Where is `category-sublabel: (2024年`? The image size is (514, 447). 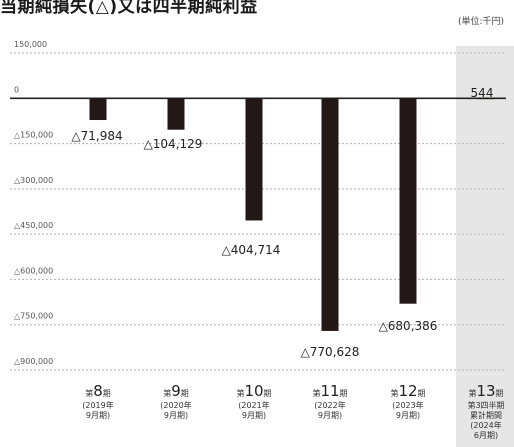 category-sublabel: (2024年 is located at coordinates (485, 425).